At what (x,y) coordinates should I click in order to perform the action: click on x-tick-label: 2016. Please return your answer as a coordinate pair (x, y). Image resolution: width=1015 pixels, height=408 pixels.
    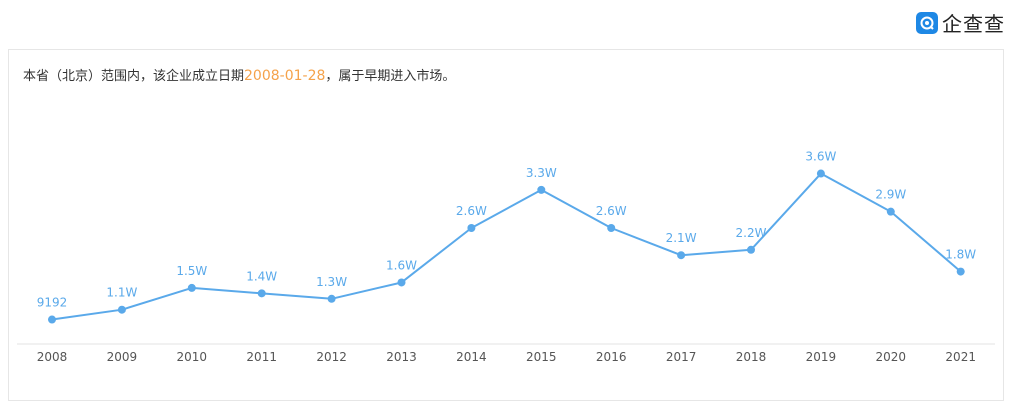
    Looking at the image, I should click on (611, 357).